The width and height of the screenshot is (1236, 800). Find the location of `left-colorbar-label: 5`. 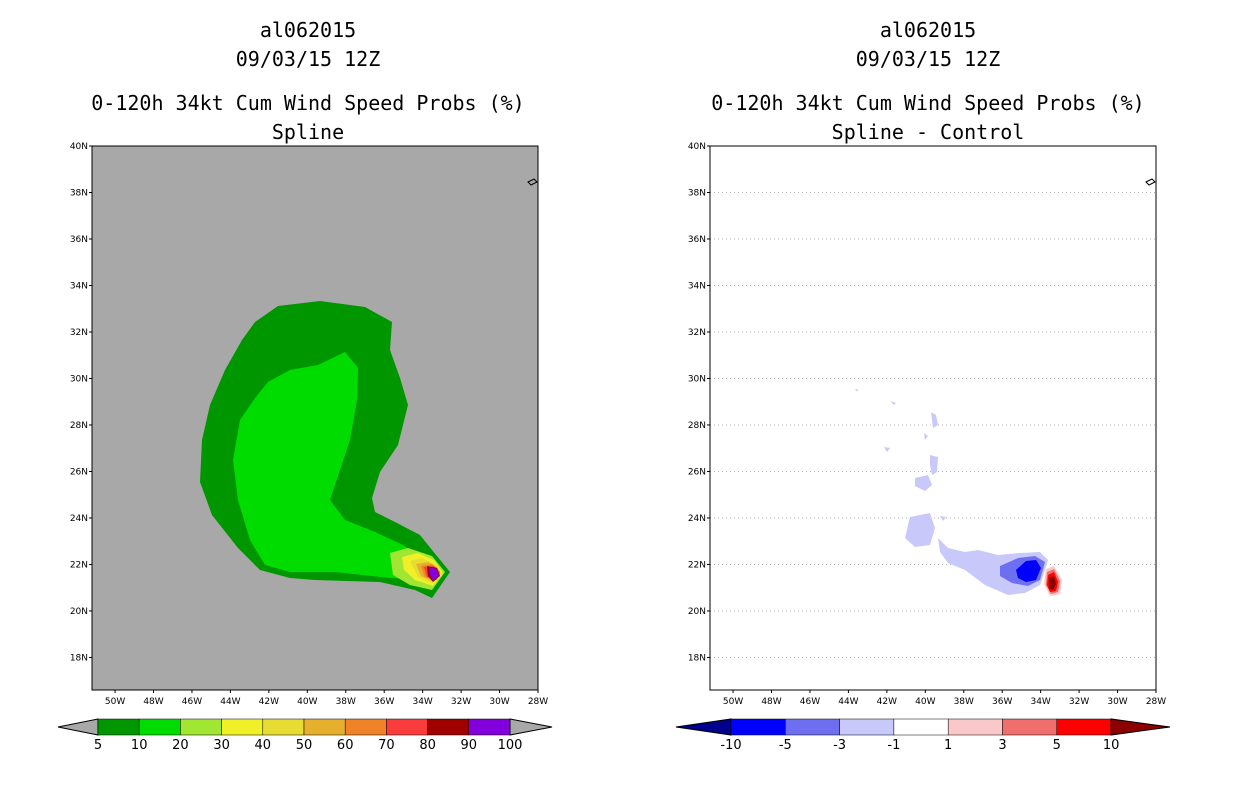

left-colorbar-label: 5 is located at coordinates (98, 745).